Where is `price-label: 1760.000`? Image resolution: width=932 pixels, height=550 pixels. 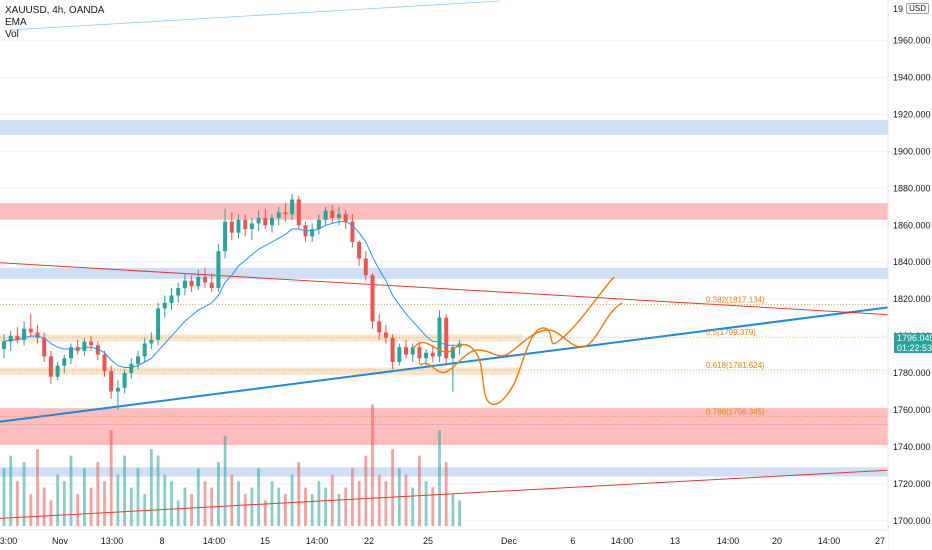 price-label: 1760.000 is located at coordinates (912, 410).